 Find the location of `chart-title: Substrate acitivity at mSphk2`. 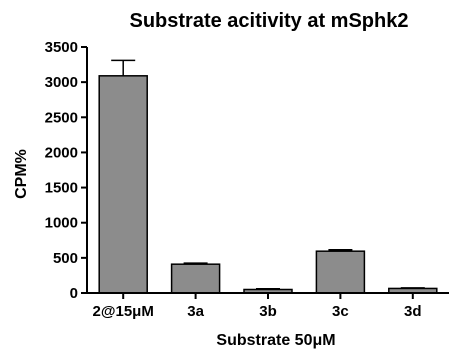

chart-title: Substrate acitivity at mSphk2 is located at coordinates (269, 21).